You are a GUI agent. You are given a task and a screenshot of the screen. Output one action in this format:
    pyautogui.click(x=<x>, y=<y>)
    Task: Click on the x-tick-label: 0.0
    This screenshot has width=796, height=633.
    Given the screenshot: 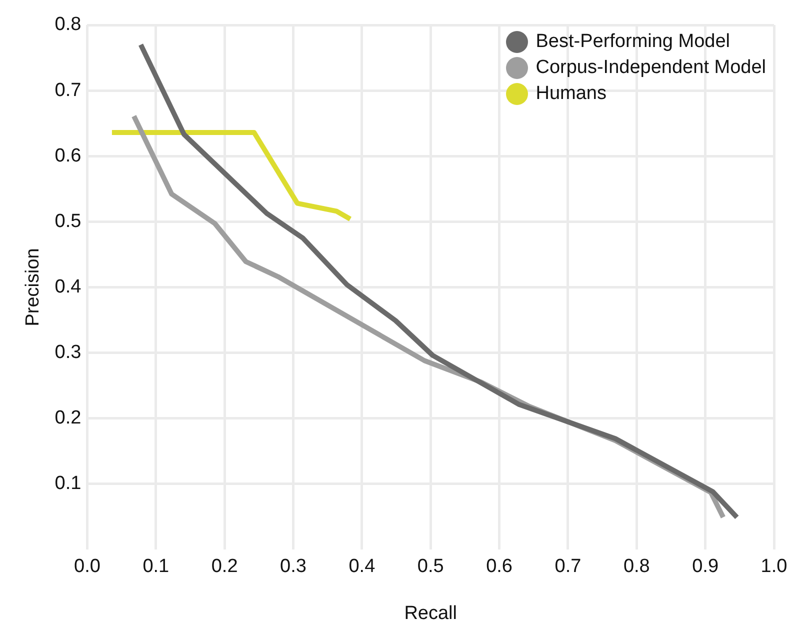 What is the action you would take?
    pyautogui.click(x=87, y=567)
    